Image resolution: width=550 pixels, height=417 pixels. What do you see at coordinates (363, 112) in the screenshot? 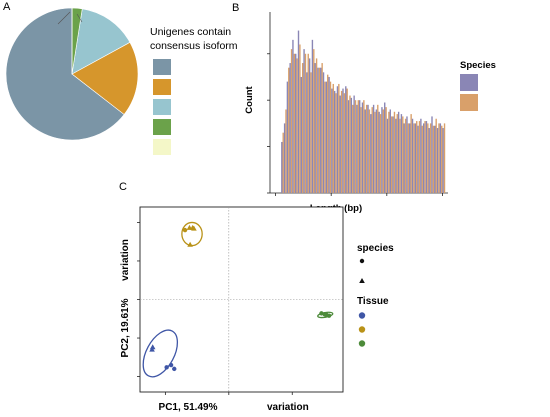
I see `histogram-bars` at bounding box center [363, 112].